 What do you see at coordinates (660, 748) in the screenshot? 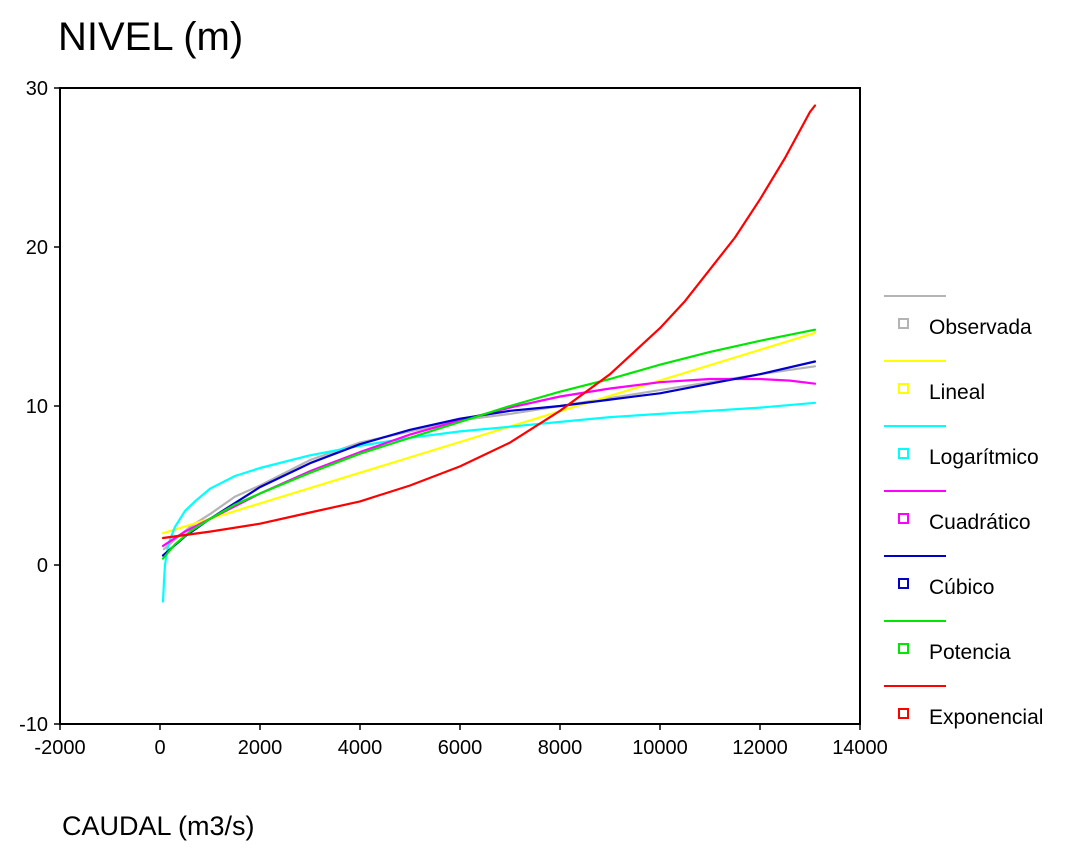
I see `x-tick-label: 10000` at bounding box center [660, 748].